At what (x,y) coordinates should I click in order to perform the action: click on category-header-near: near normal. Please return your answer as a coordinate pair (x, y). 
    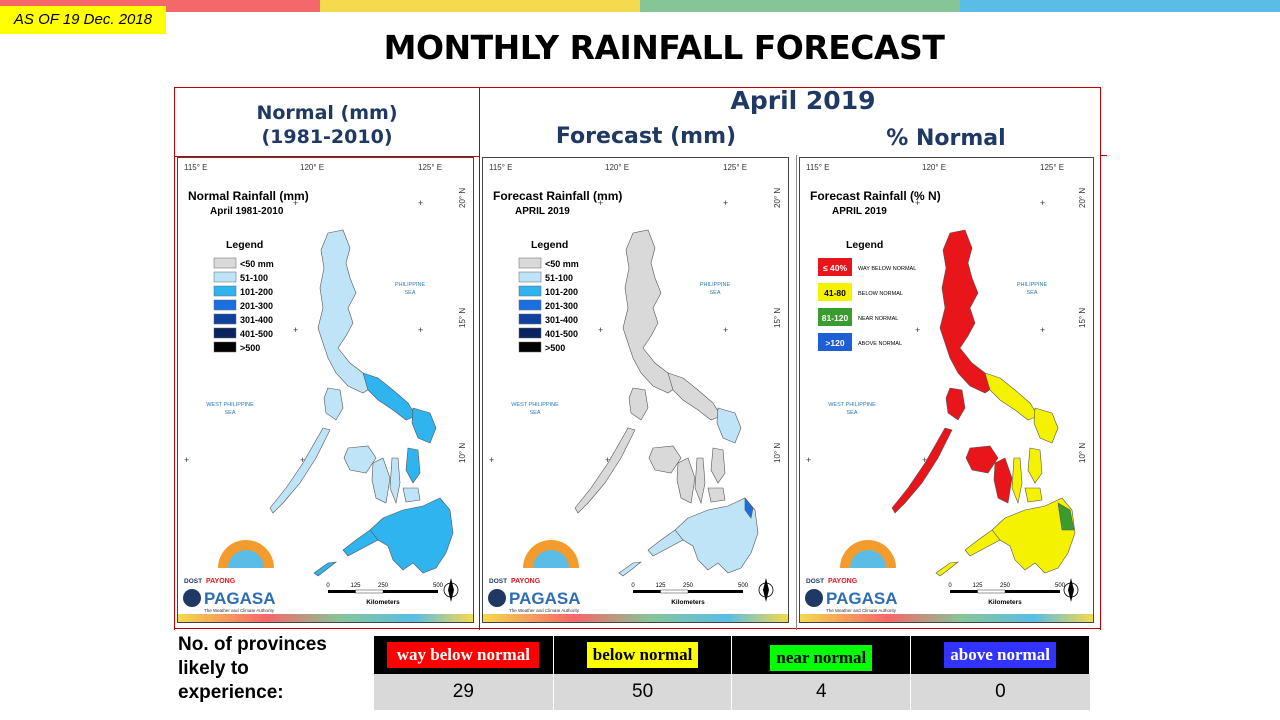
    Looking at the image, I should click on (821, 655).